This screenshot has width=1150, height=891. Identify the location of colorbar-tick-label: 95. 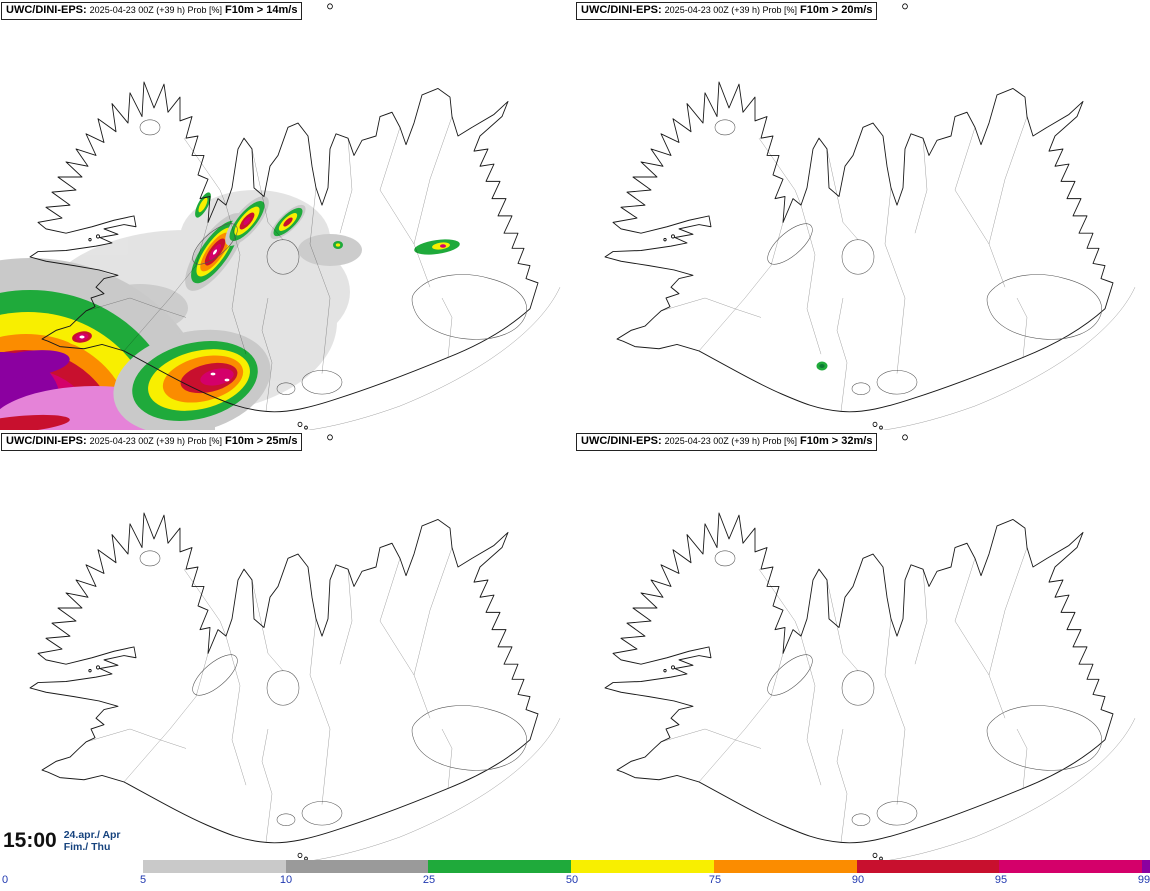
(1001, 880).